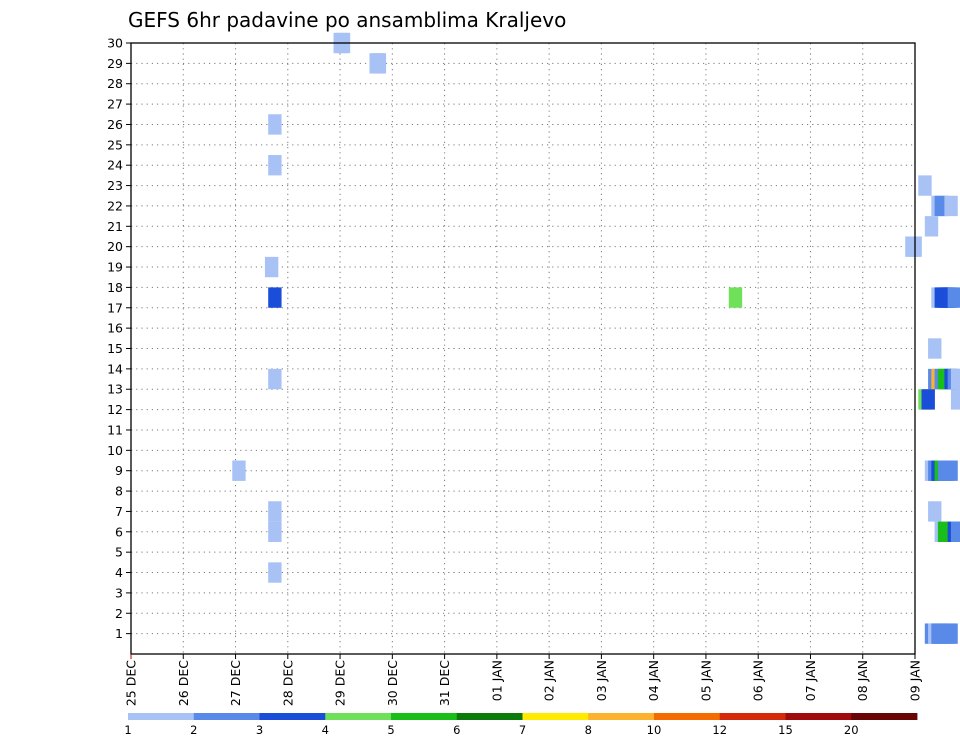 The height and width of the screenshot is (742, 960). I want to click on colorbar-label: 6, so click(456, 730).